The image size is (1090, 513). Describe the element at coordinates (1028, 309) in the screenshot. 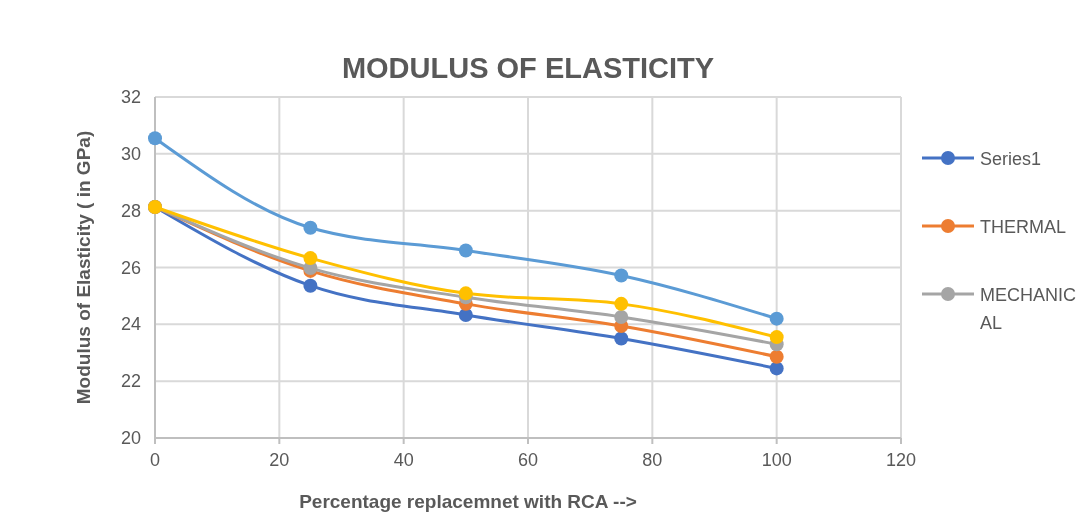

I see `legend-label: MECHANICAL` at that location.